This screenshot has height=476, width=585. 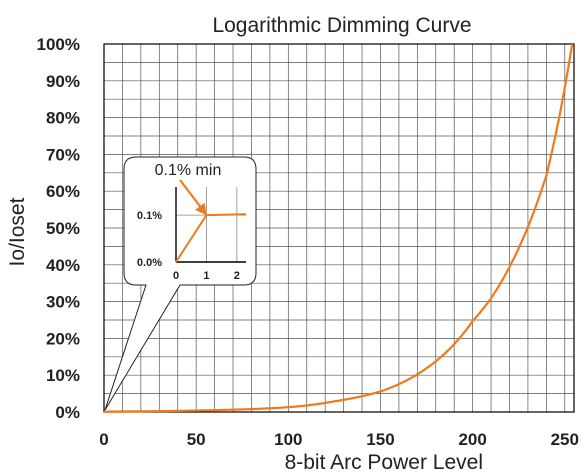 I want to click on inset-y-tick-label: 0.1%, so click(x=149, y=216).